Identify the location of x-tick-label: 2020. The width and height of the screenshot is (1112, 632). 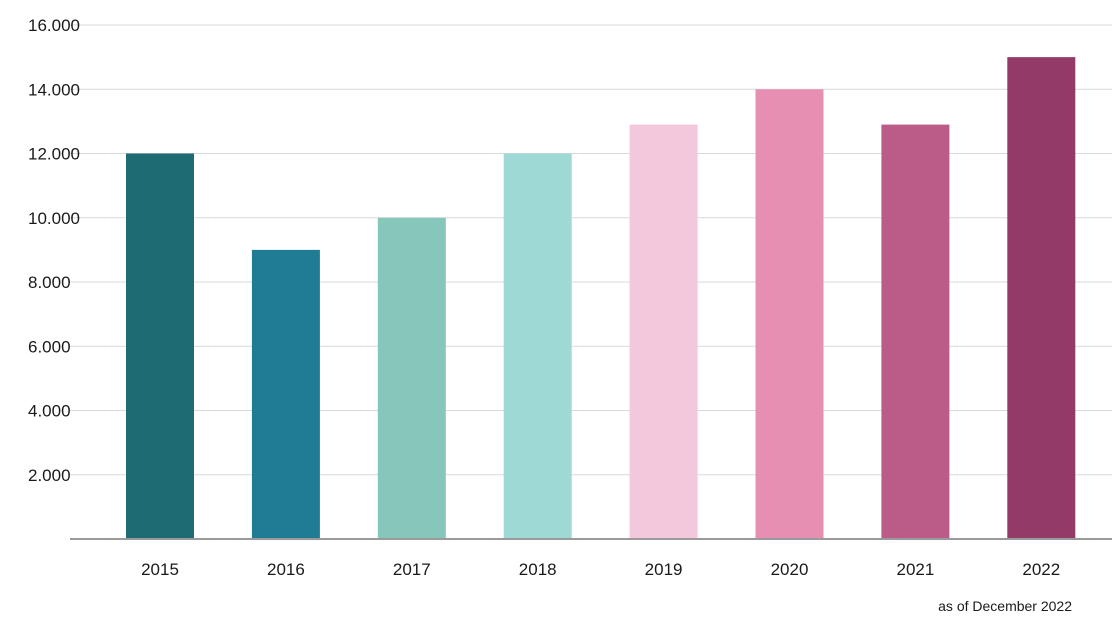
(790, 569).